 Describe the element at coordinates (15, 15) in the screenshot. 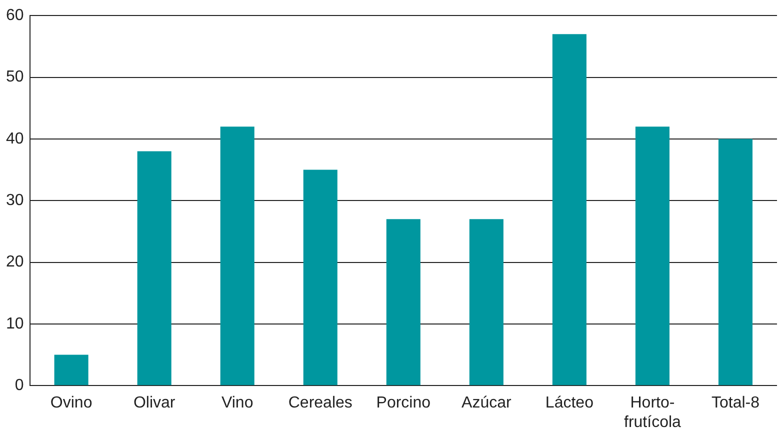

I see `y-tick-label: 60` at that location.